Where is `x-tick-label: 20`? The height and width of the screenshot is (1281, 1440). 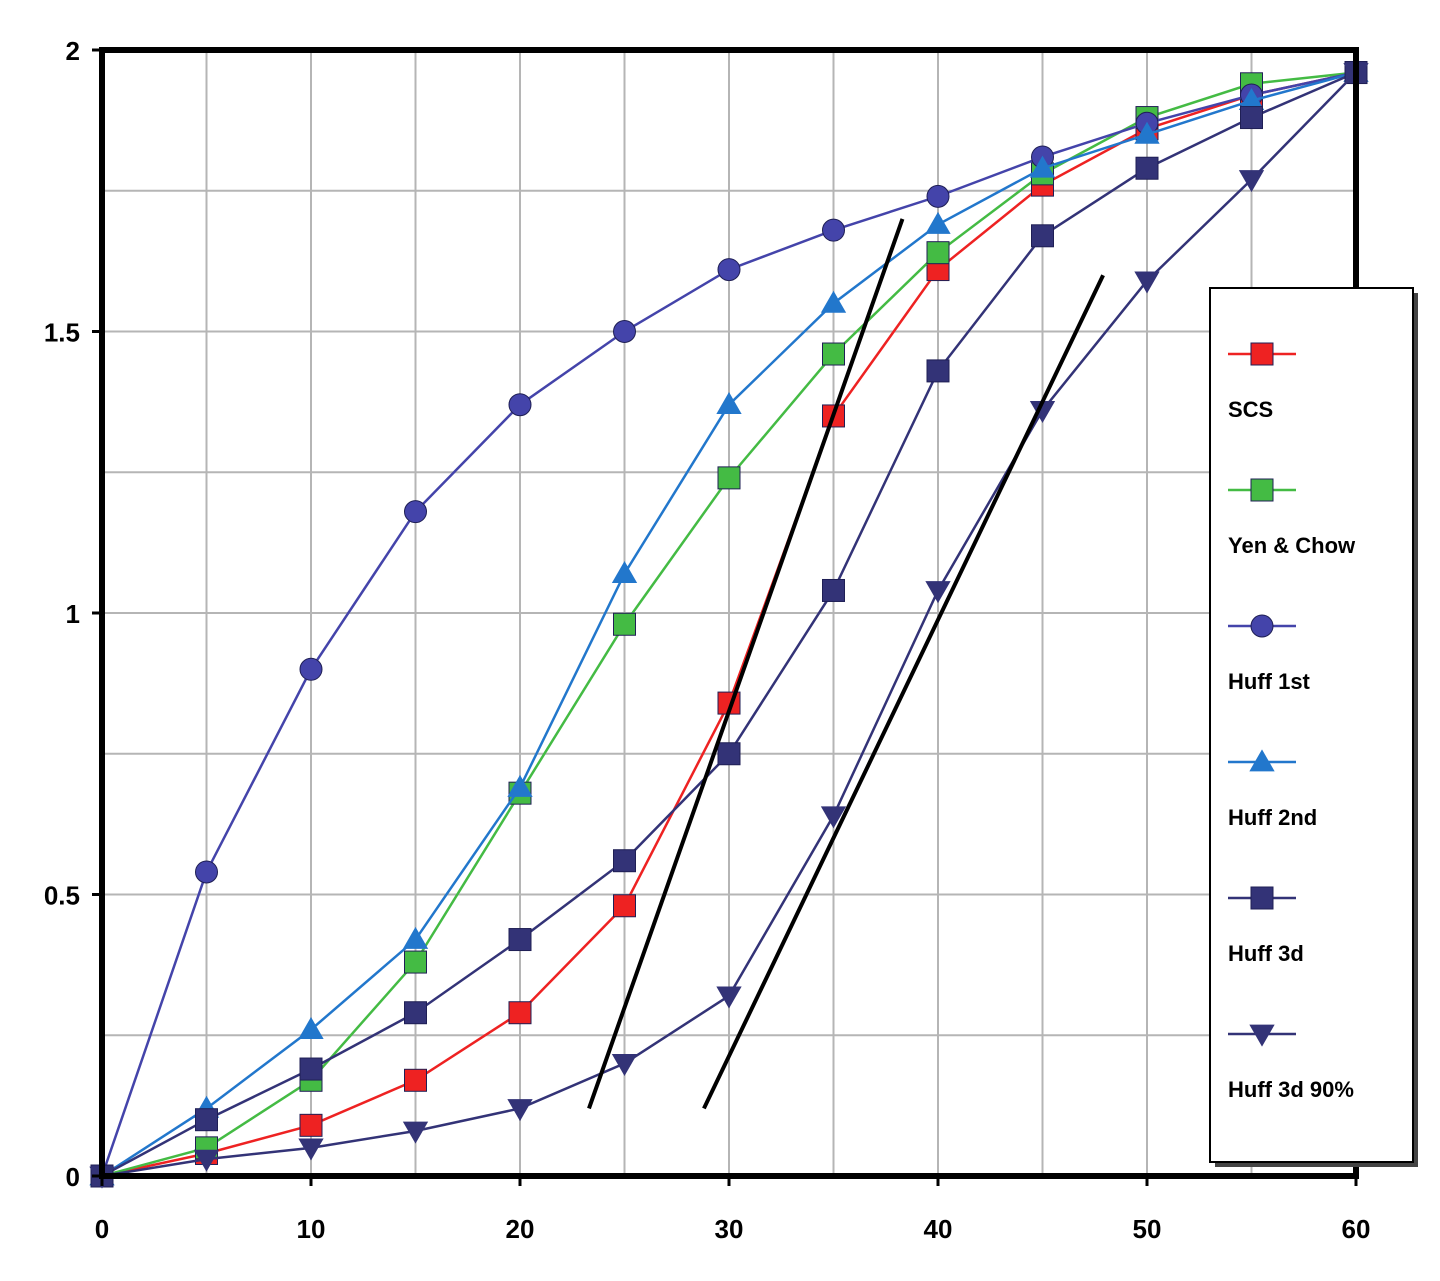
x-tick-label: 20 is located at coordinates (520, 1229).